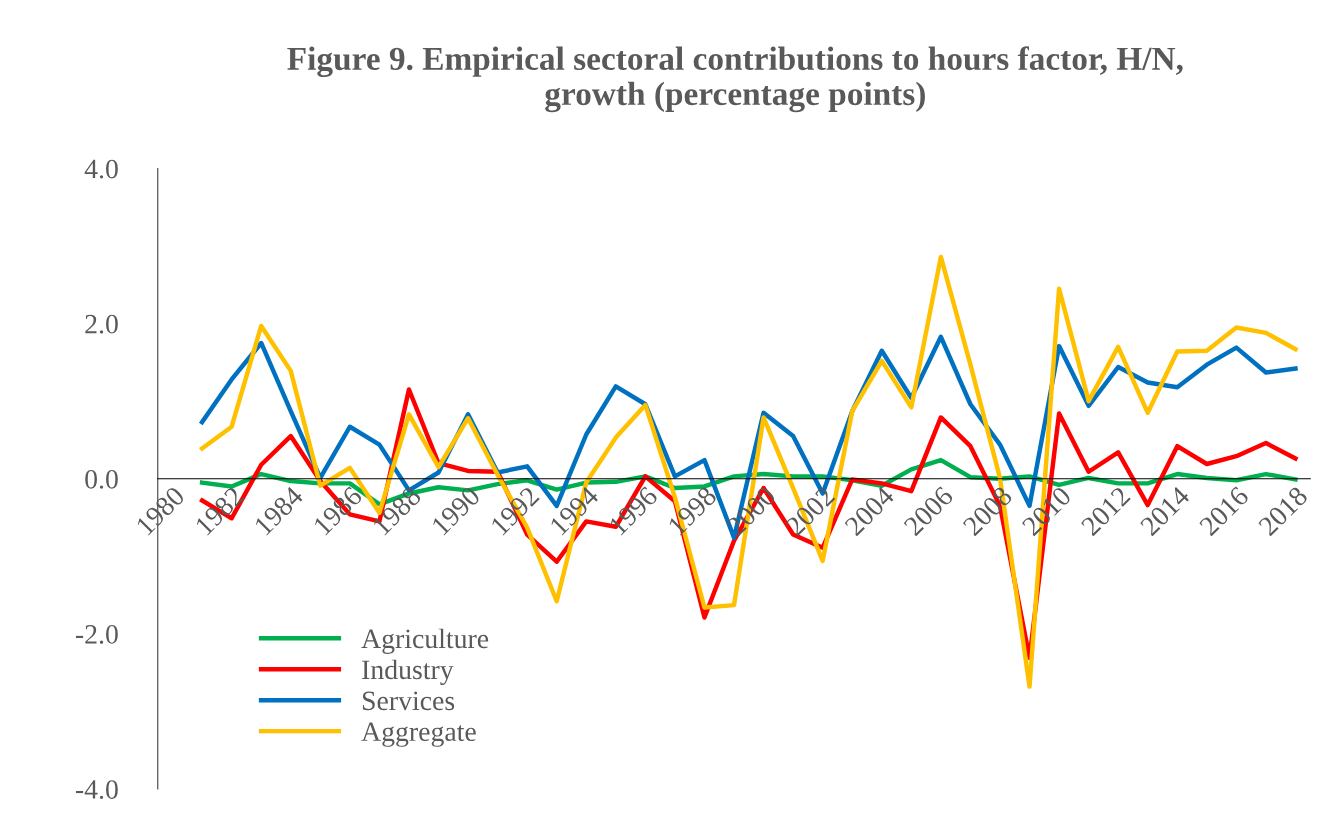  I want to click on legend-label: Services, so click(408, 701).